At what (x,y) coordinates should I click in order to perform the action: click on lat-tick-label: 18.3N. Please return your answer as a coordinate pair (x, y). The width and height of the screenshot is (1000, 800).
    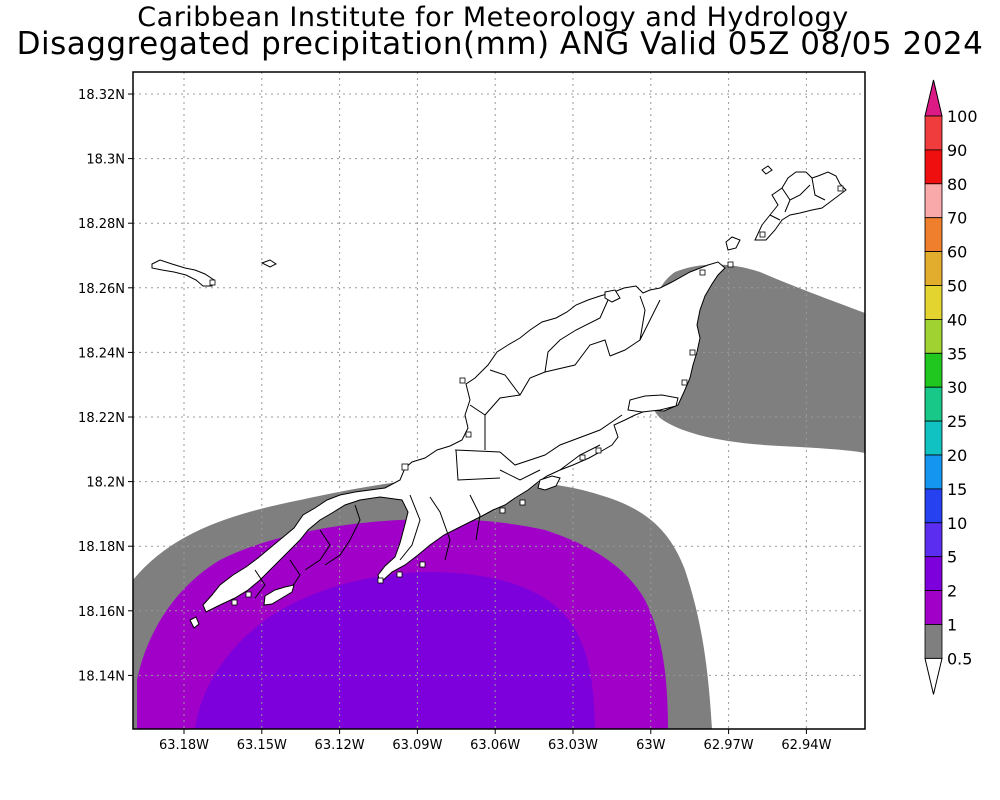
    Looking at the image, I should click on (105, 160).